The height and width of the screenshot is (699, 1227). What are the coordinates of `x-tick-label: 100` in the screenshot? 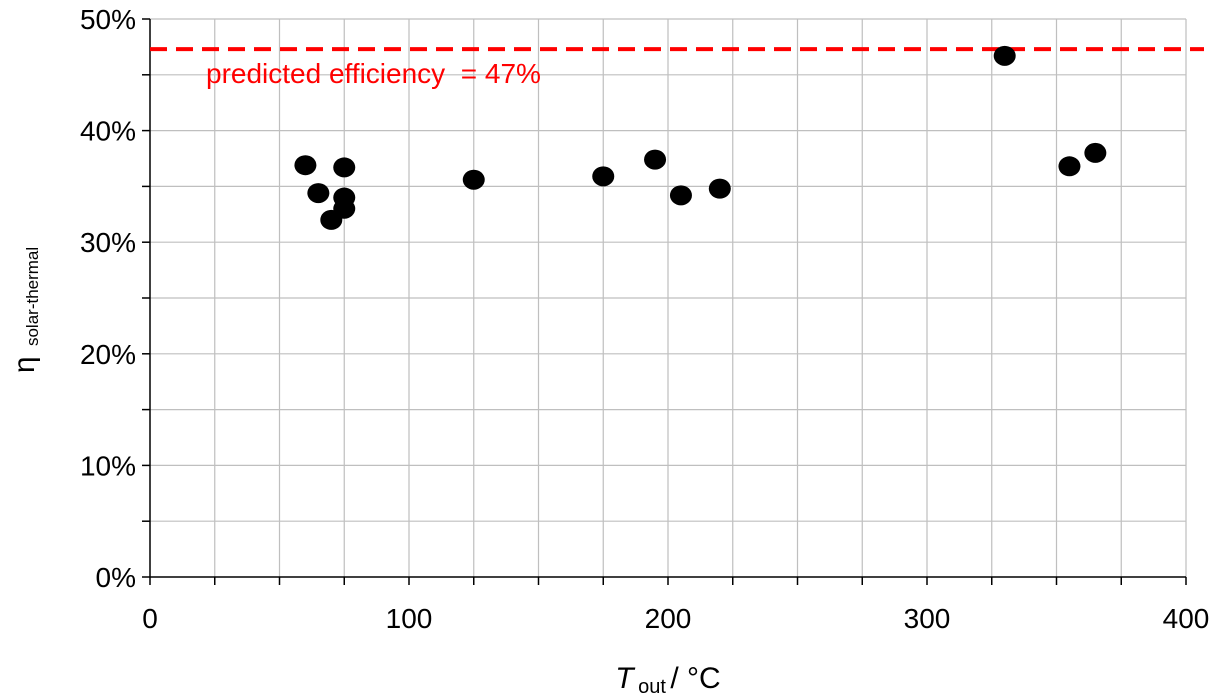 It's located at (409, 618).